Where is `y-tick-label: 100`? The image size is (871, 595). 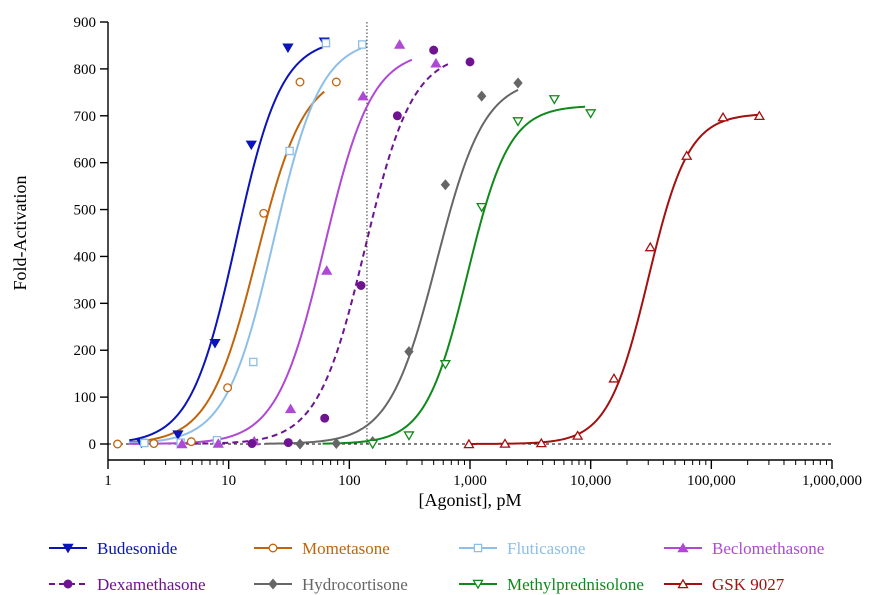 y-tick-label: 100 is located at coordinates (85, 398).